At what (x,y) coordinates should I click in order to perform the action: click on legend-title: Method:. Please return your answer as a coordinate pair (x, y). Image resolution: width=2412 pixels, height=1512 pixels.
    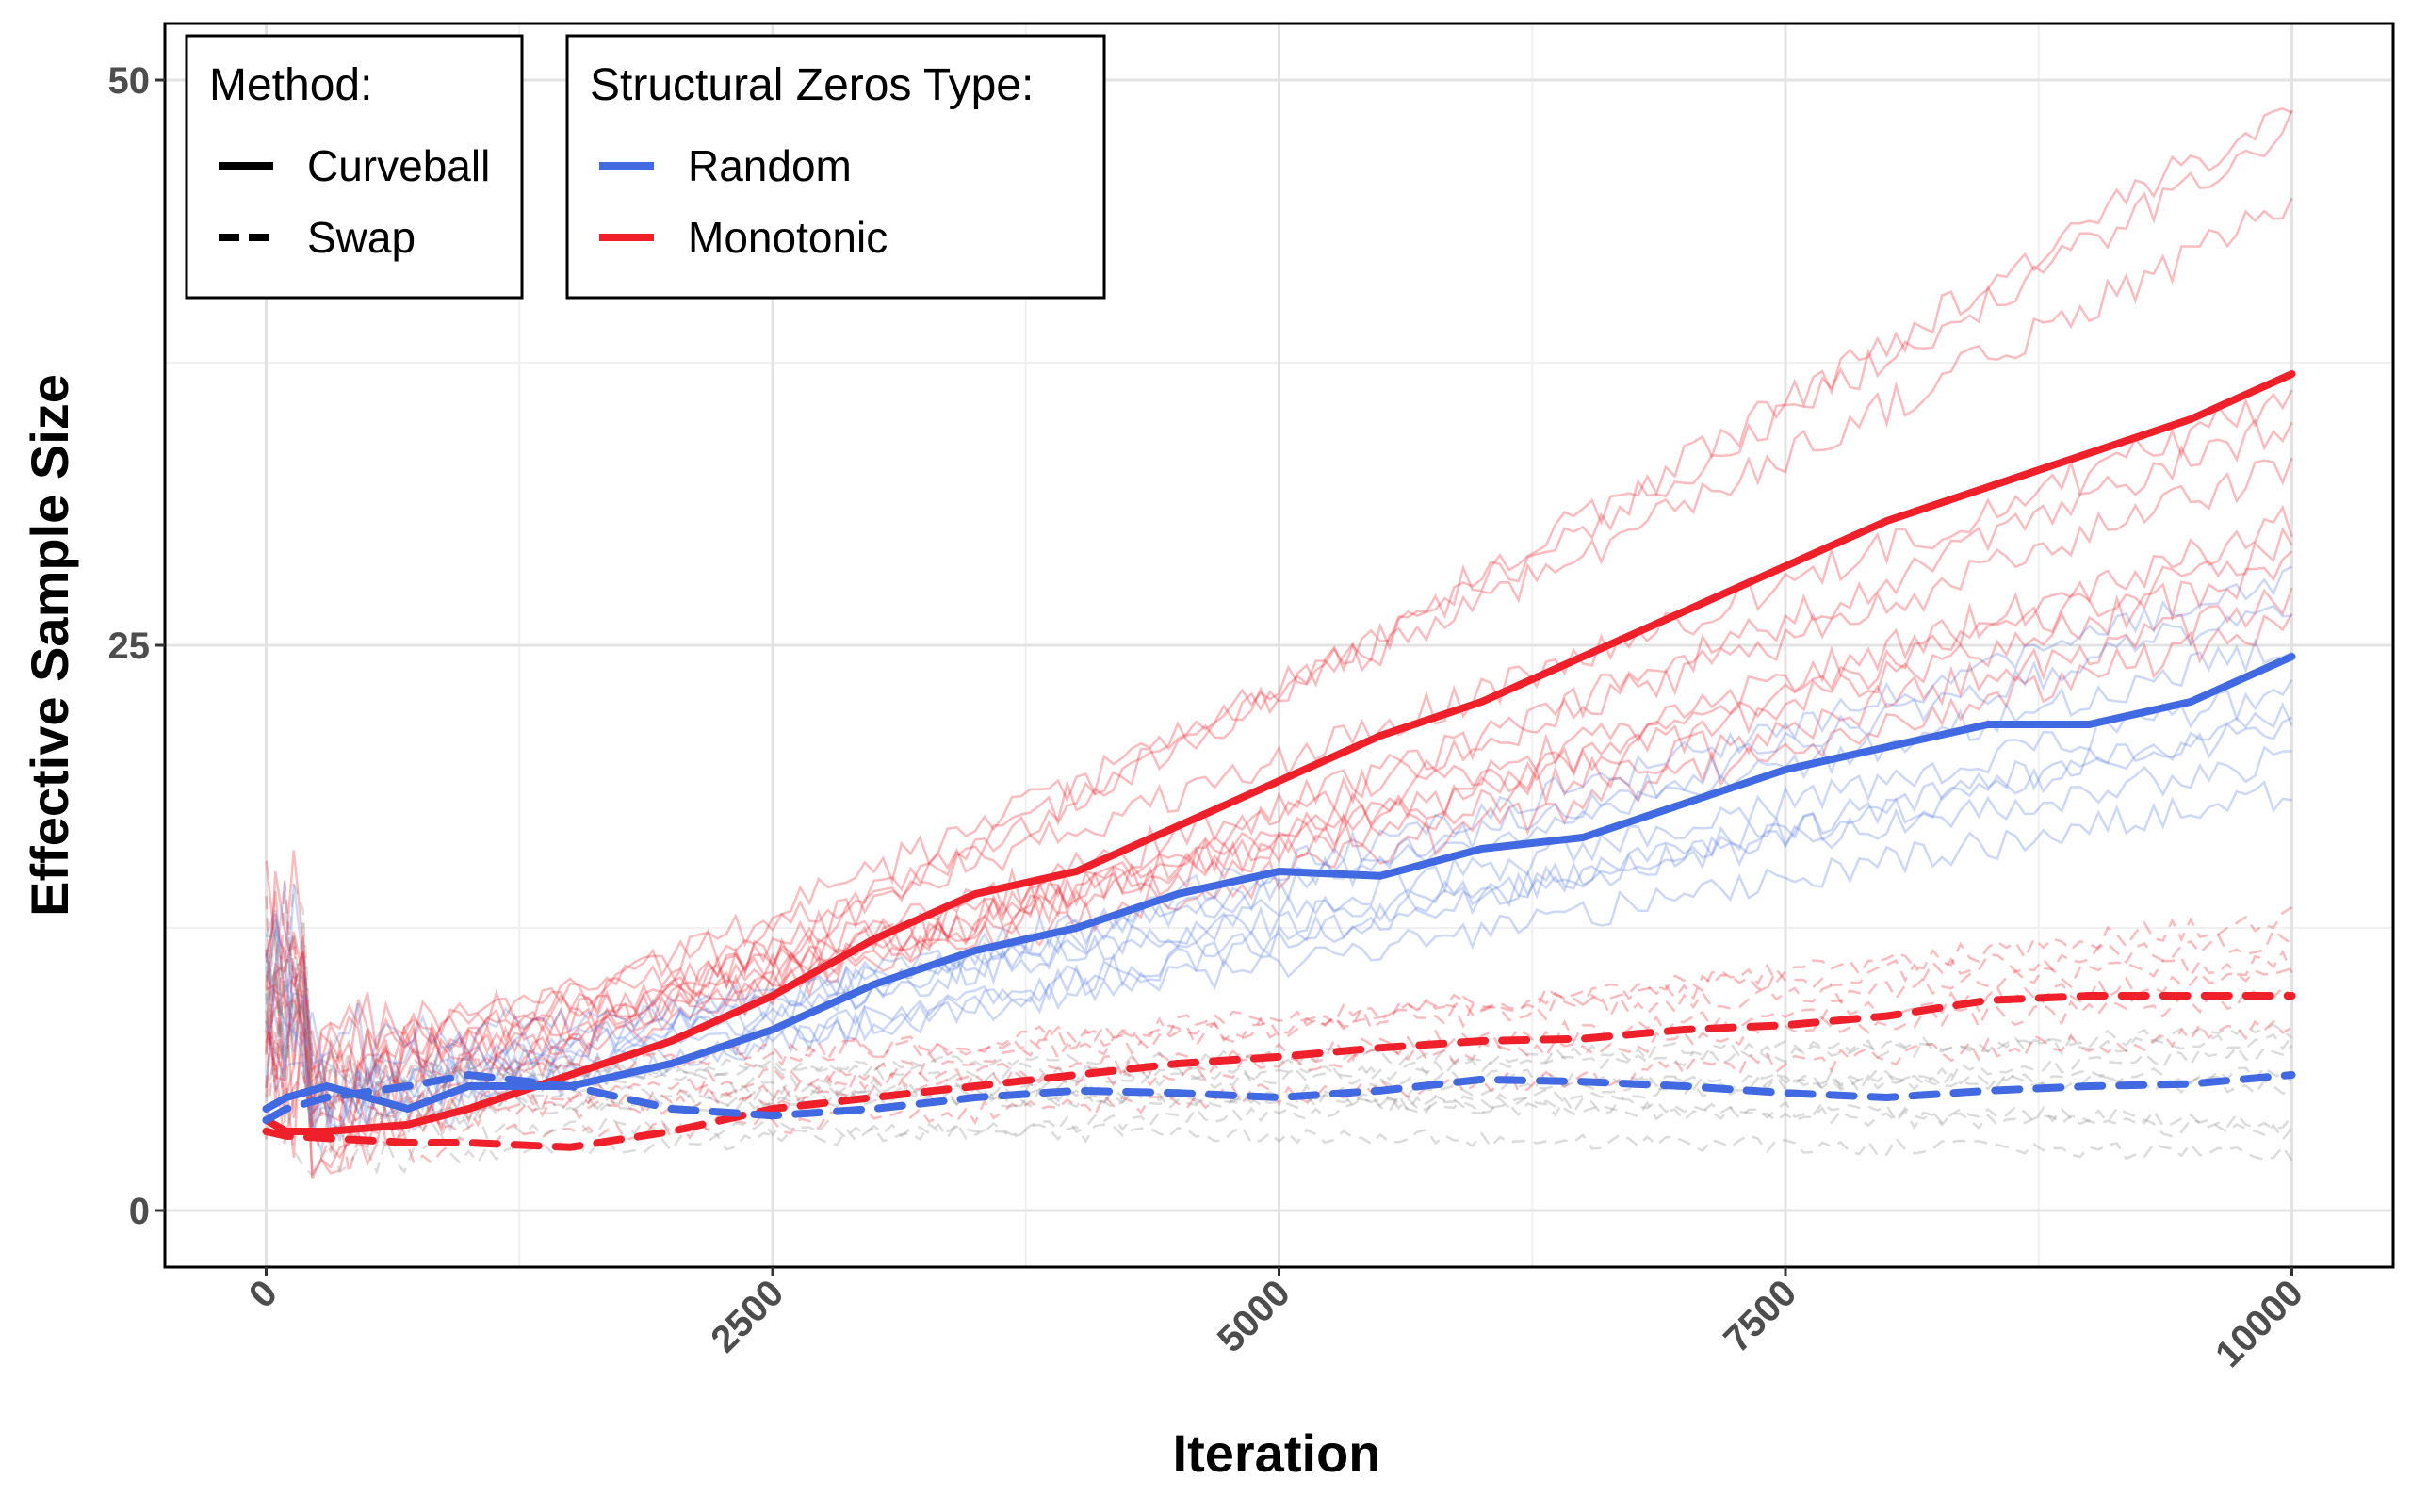
    Looking at the image, I should click on (290, 85).